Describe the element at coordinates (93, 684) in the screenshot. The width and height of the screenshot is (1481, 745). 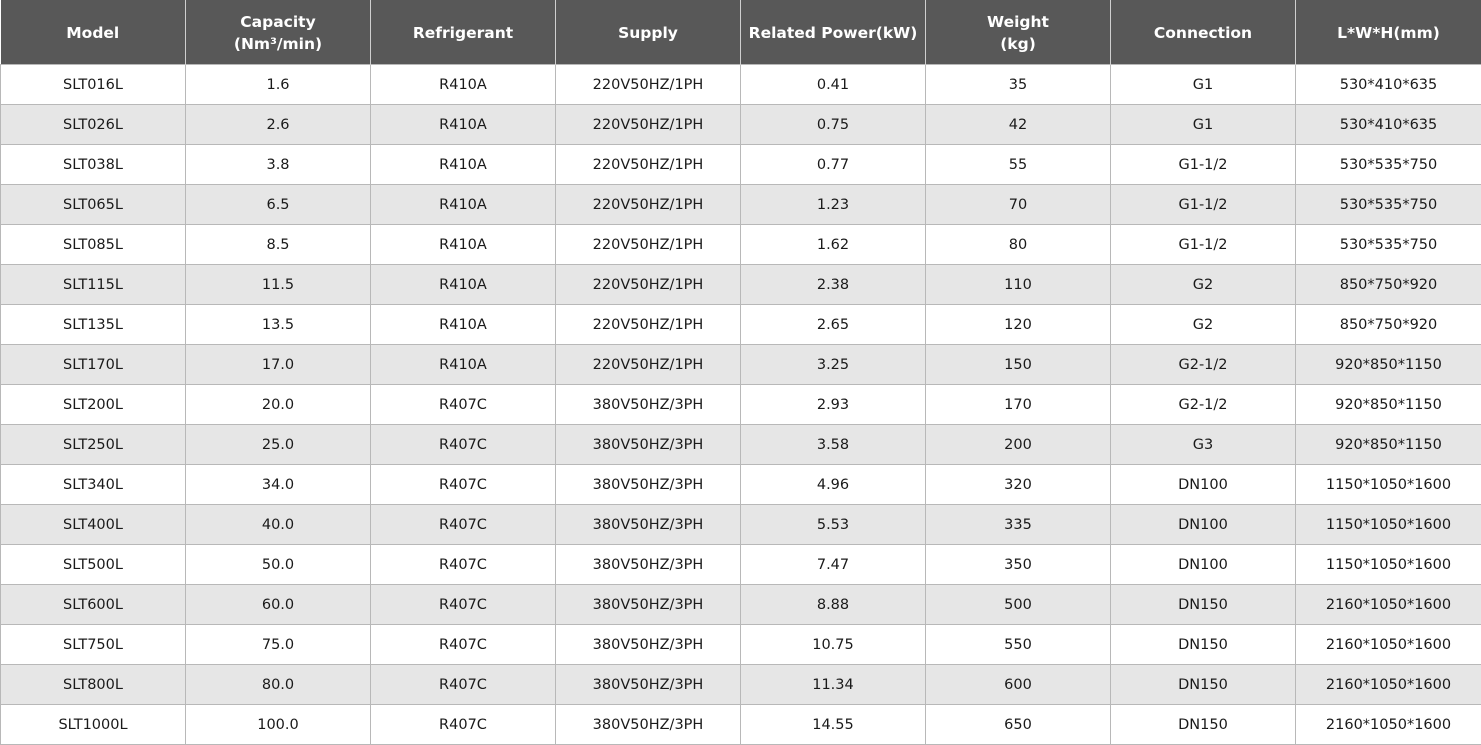
I see `cell-model: SLT800L` at that location.